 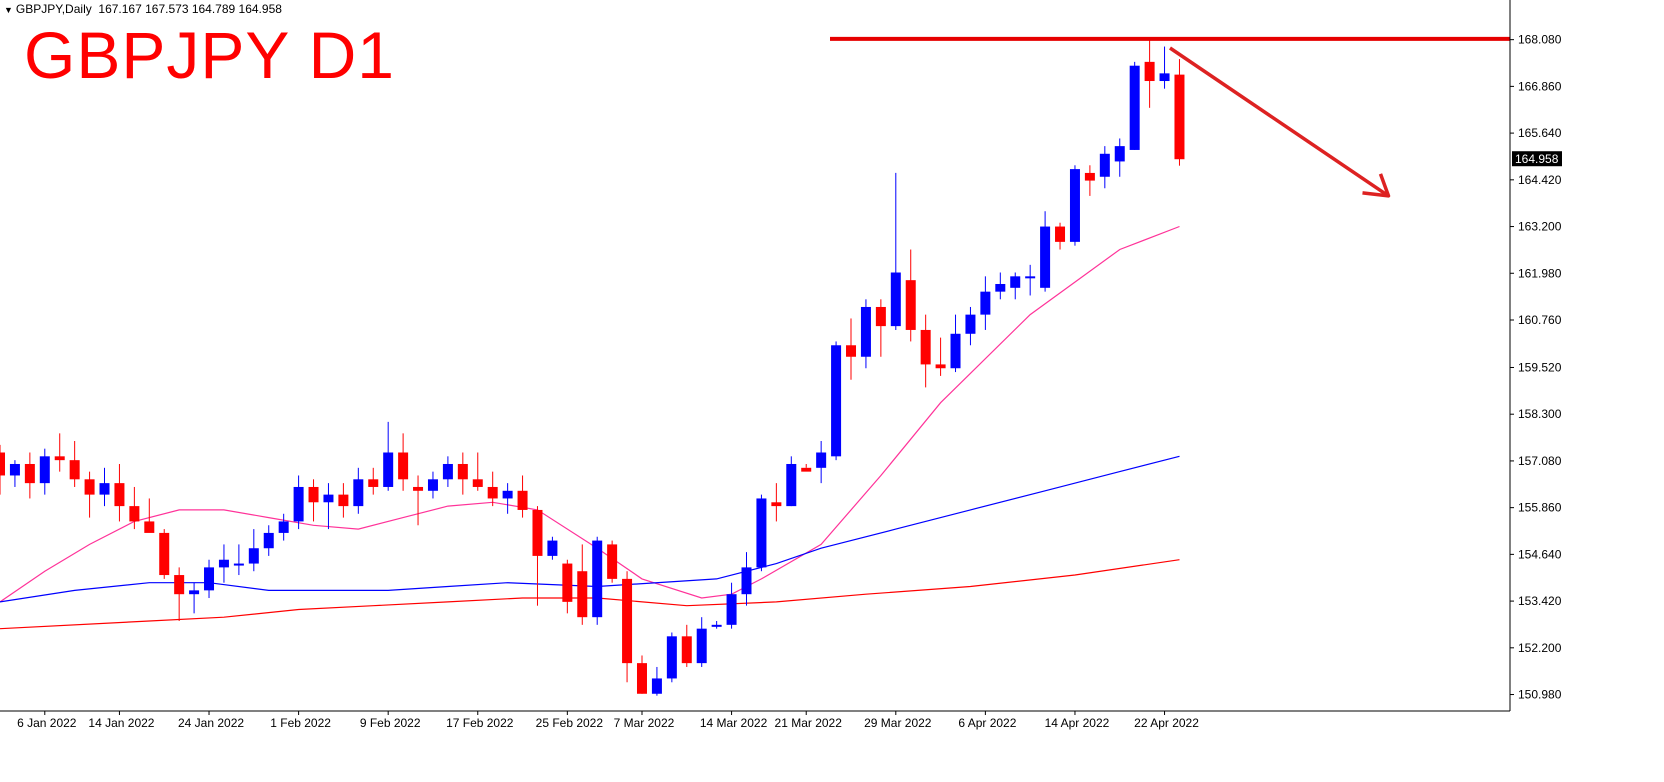 What do you see at coordinates (1540, 508) in the screenshot?
I see `price-tick-label: 155.860` at bounding box center [1540, 508].